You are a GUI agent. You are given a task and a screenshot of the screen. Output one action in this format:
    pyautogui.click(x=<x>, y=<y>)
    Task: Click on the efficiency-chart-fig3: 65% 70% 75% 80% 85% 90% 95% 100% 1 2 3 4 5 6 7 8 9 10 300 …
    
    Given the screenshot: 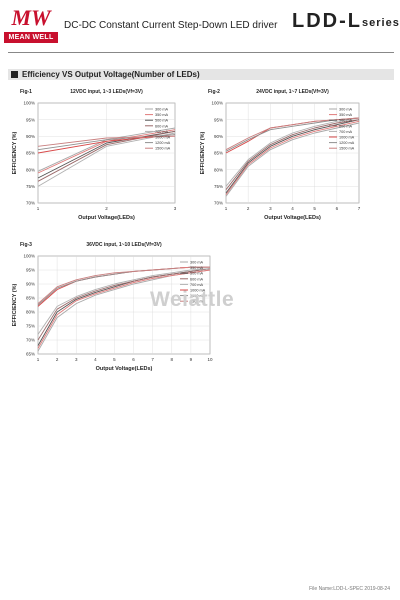 What is the action you would take?
    pyautogui.click(x=112, y=307)
    